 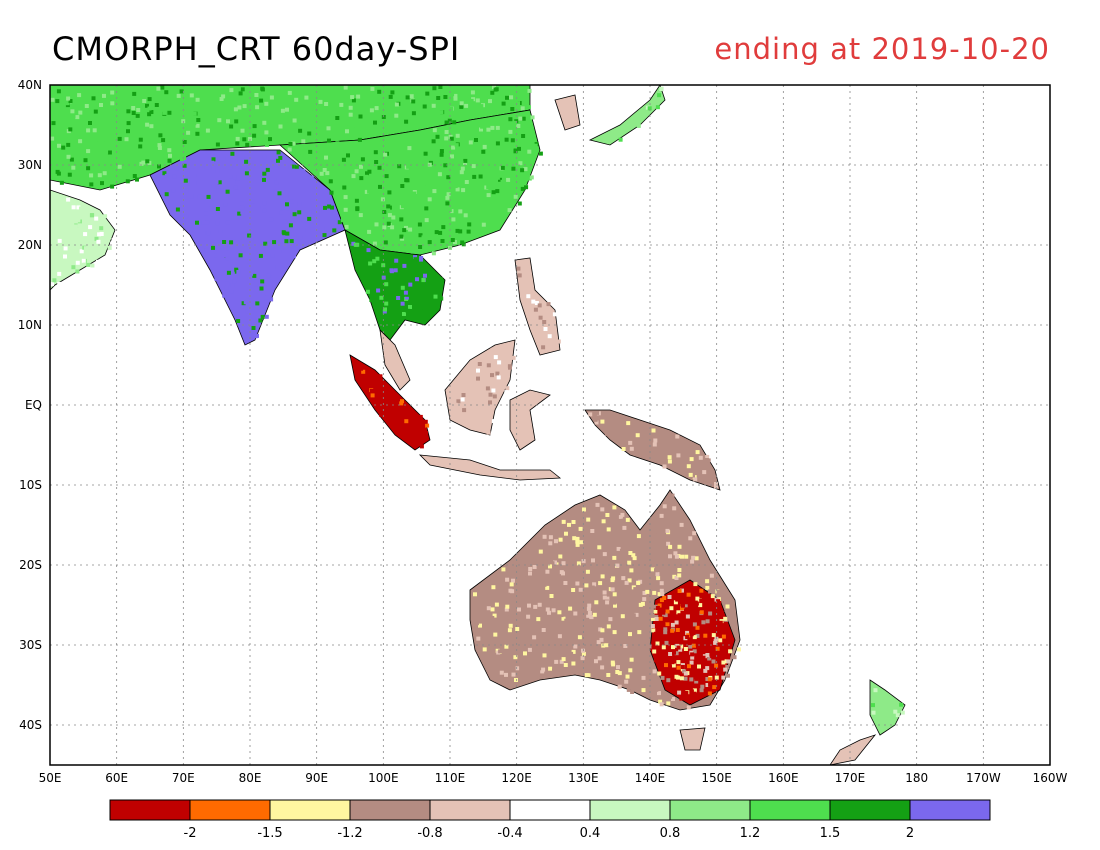 I want to click on map-title: CMORPH_CRT 60day-SPI, so click(x=256, y=49).